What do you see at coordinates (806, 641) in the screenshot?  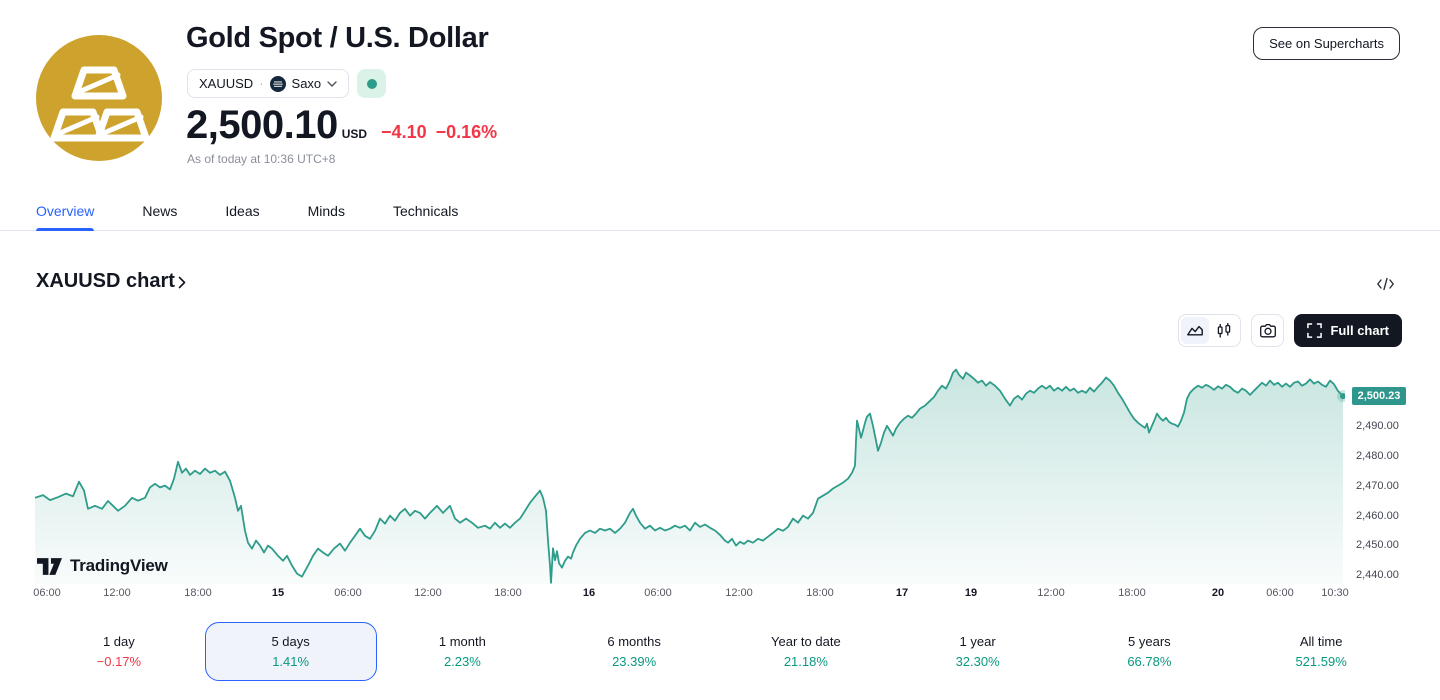 I see `period-label: Year to date` at bounding box center [806, 641].